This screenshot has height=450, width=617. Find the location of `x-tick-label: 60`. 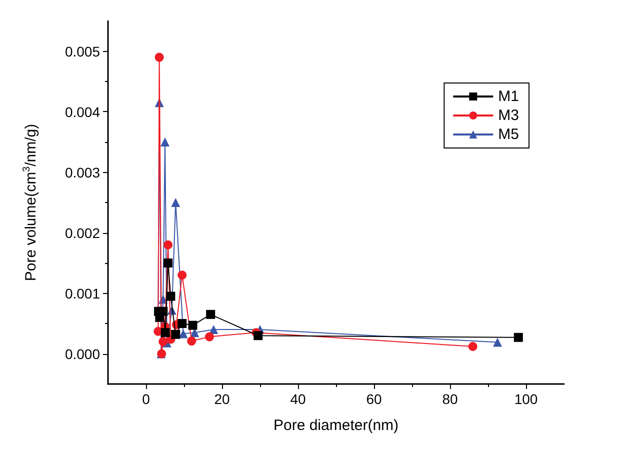

x-tick-label: 60 is located at coordinates (374, 399).